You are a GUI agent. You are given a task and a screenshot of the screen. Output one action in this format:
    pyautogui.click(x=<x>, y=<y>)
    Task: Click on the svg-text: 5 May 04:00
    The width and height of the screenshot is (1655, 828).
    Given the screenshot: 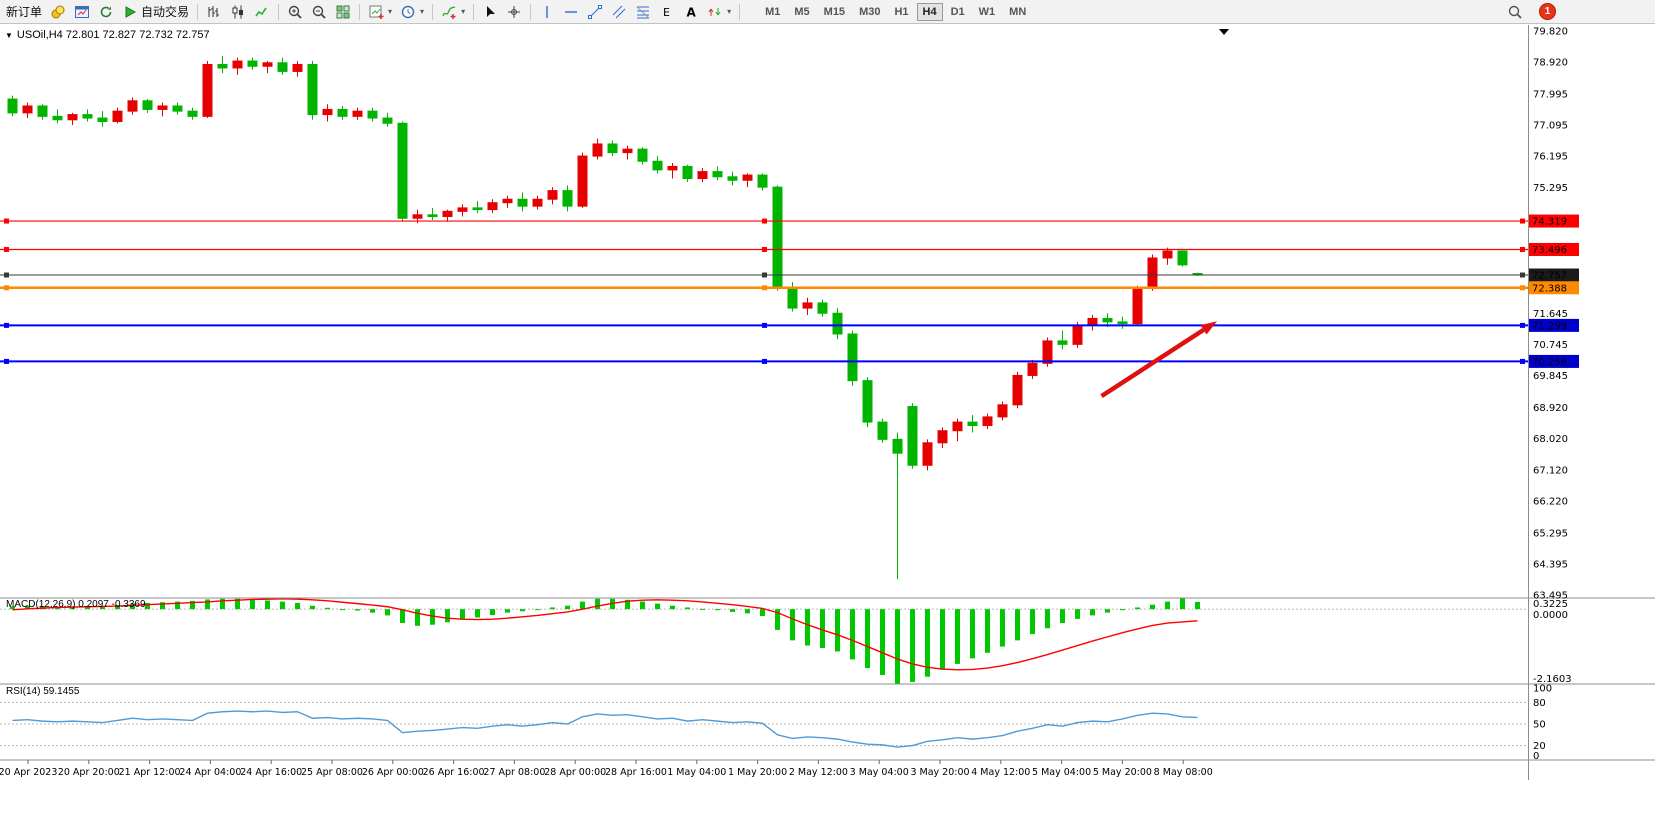 What is the action you would take?
    pyautogui.click(x=1061, y=772)
    